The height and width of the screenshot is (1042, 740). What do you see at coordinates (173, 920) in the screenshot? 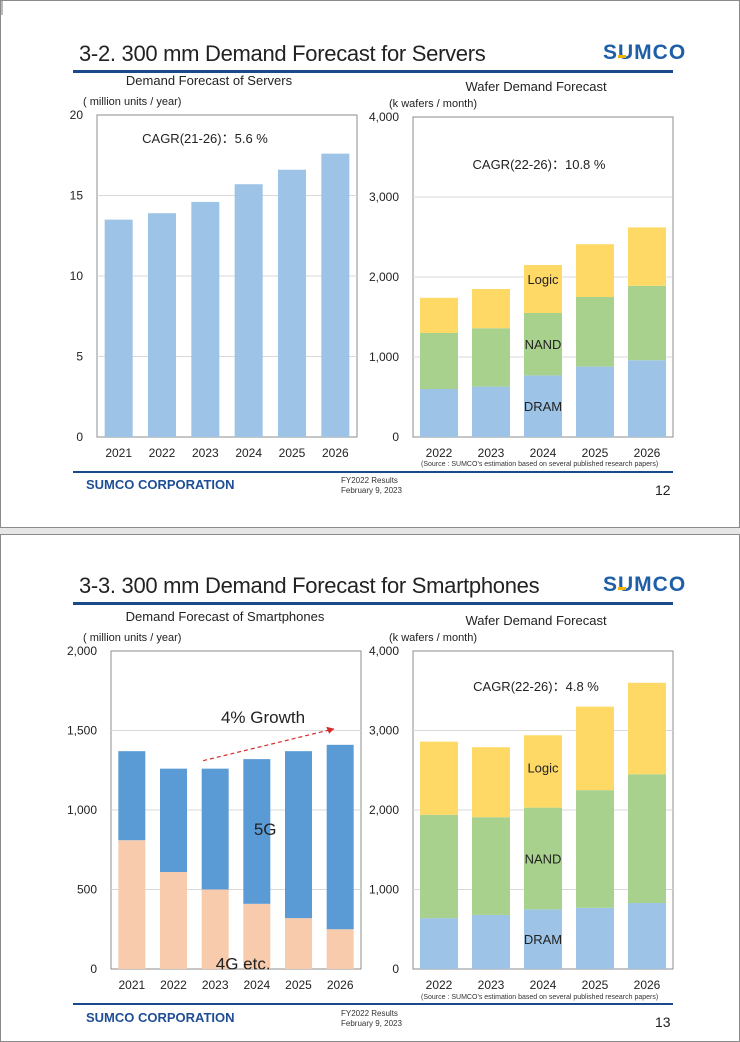
I see `bar-4g-etc--2022` at bounding box center [173, 920].